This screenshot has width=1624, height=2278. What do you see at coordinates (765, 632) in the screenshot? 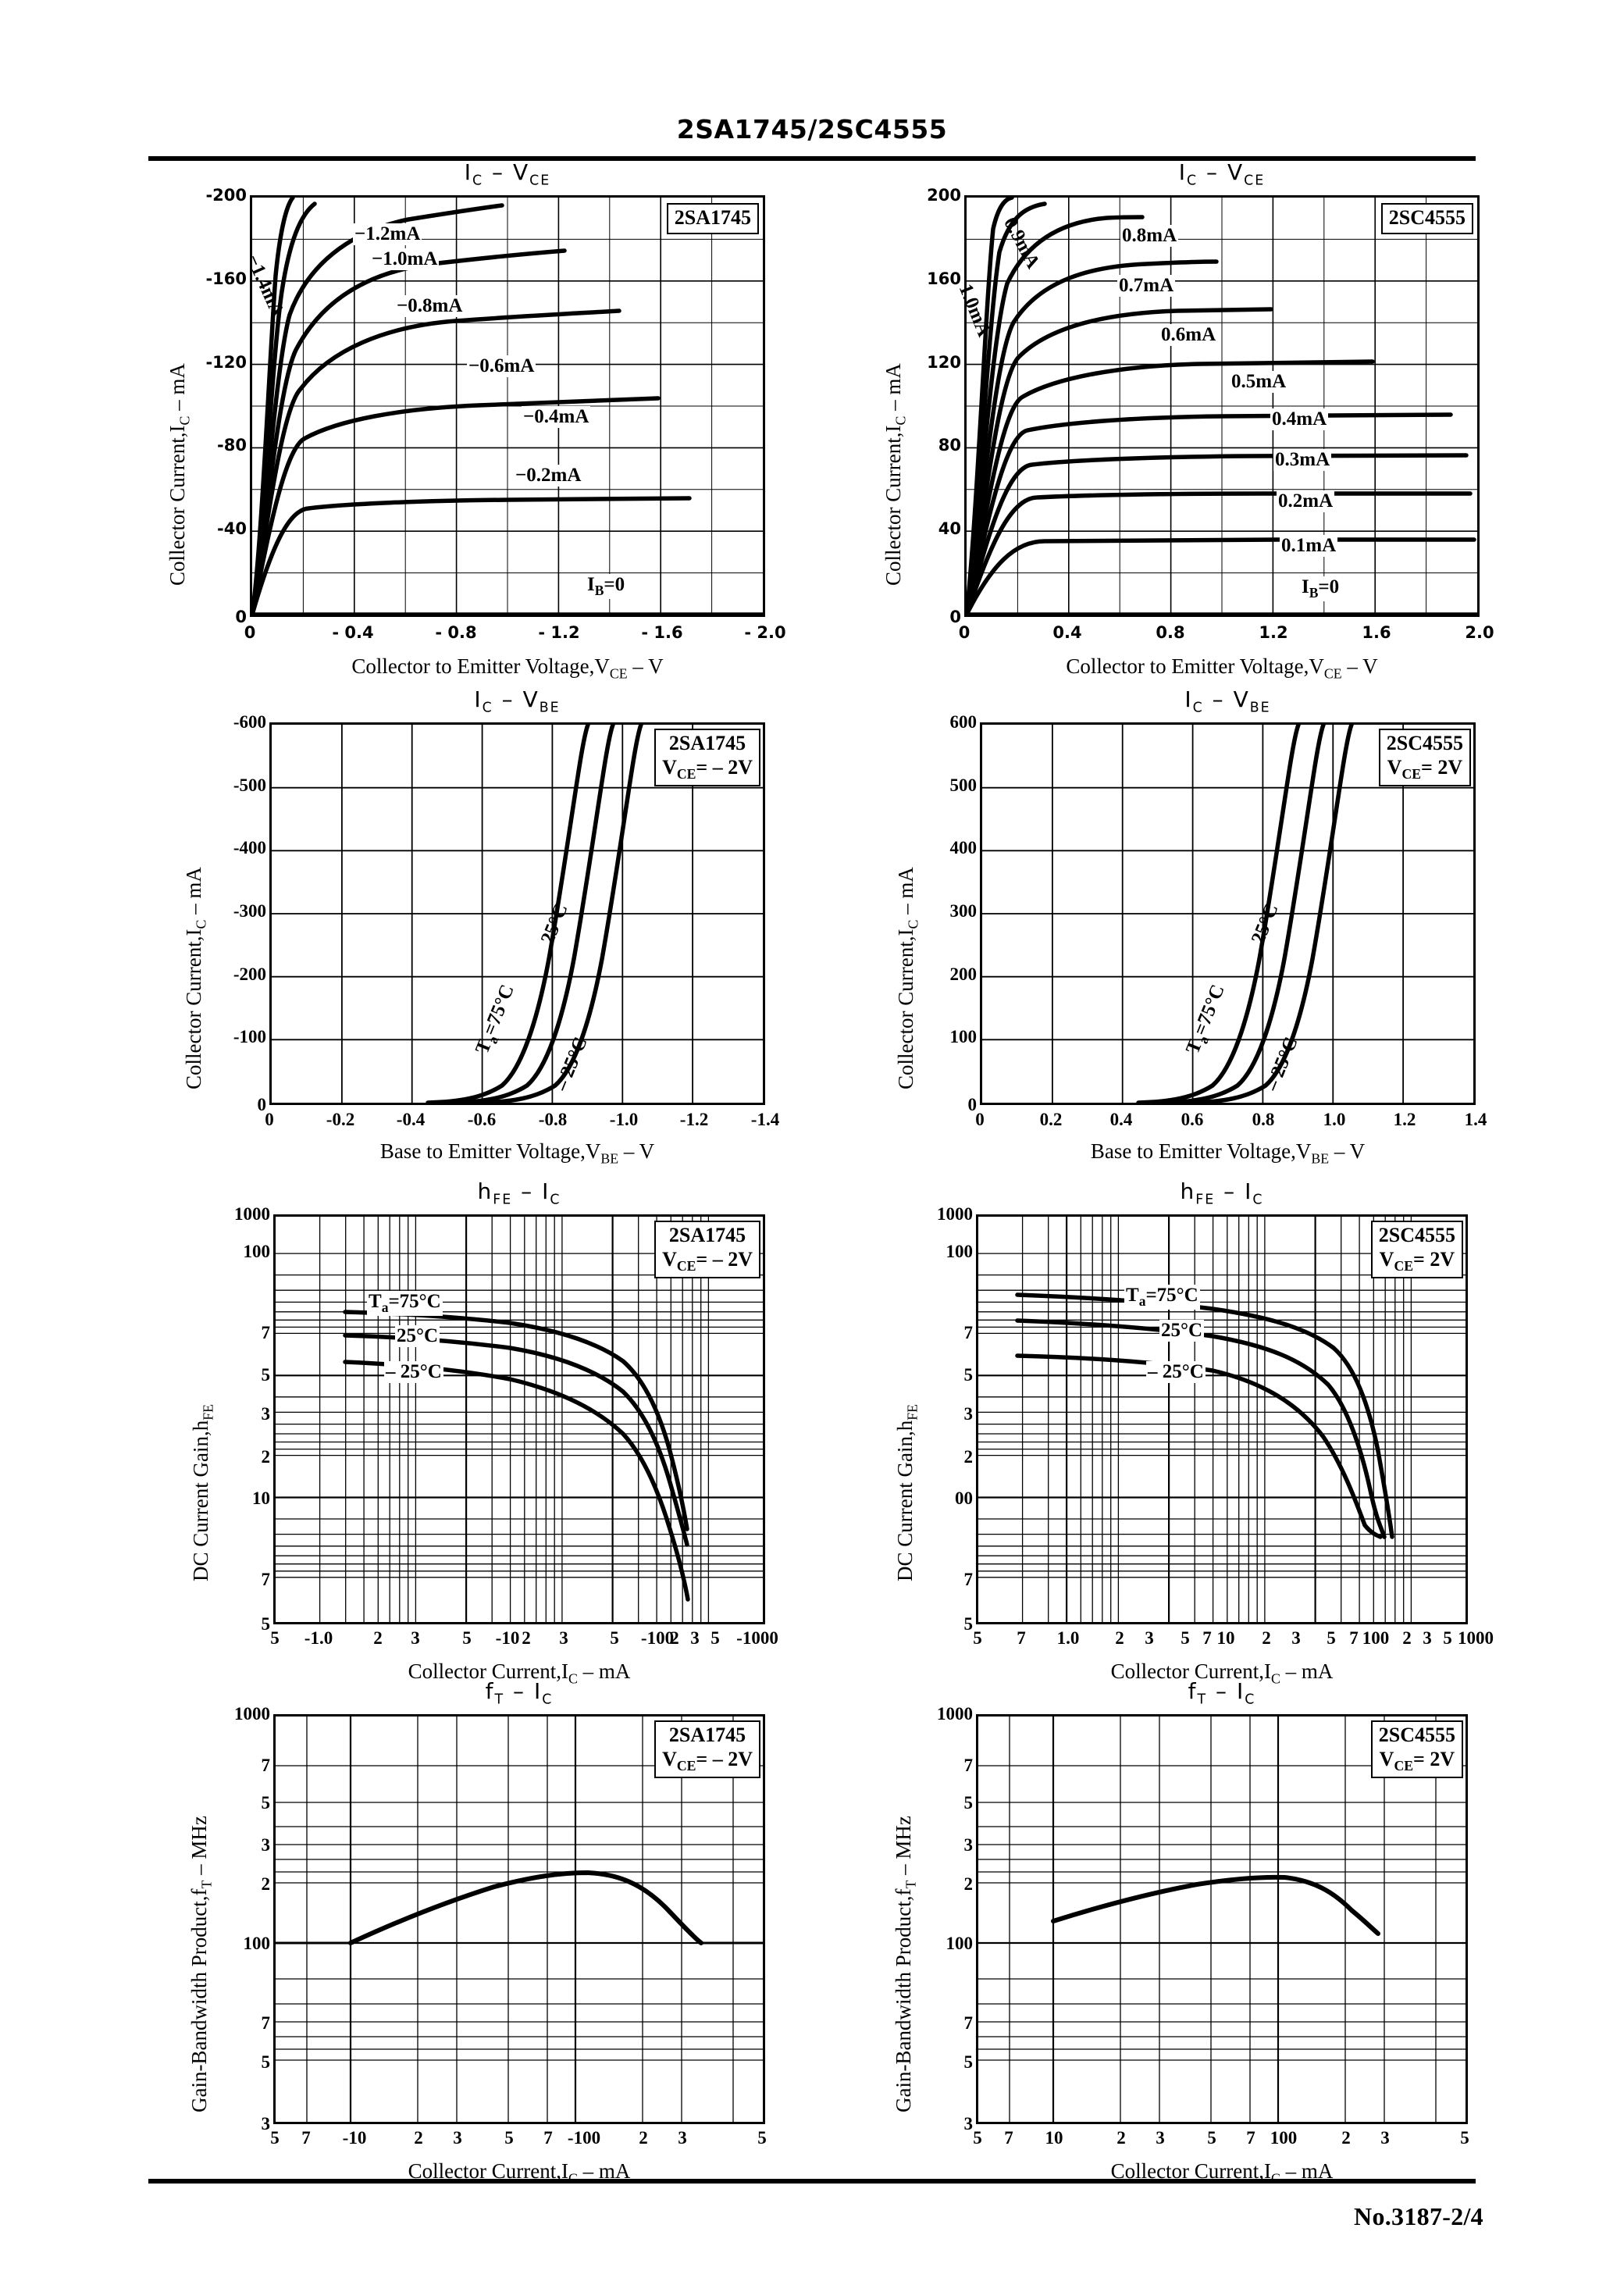
I see `x-tick: - 2.0` at bounding box center [765, 632].